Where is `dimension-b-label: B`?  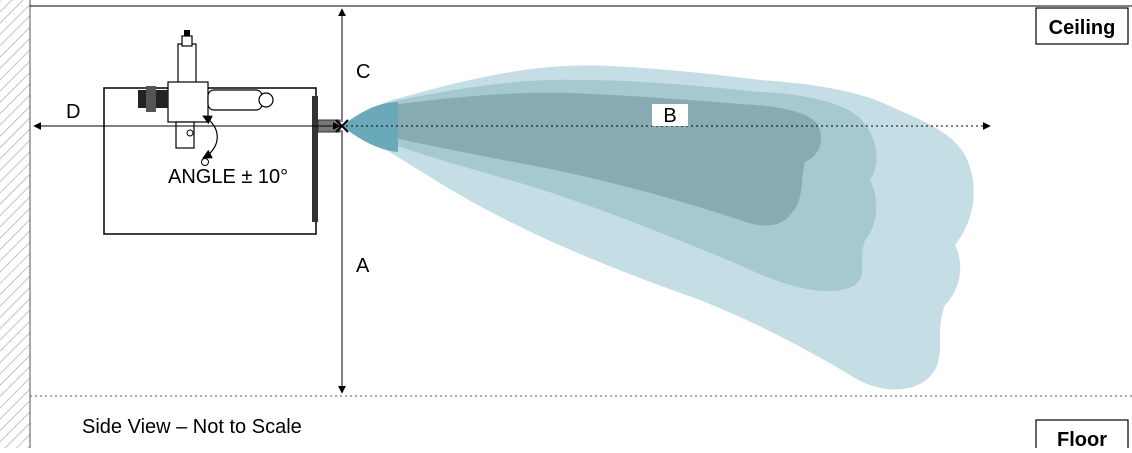 dimension-b-label: B is located at coordinates (669, 116).